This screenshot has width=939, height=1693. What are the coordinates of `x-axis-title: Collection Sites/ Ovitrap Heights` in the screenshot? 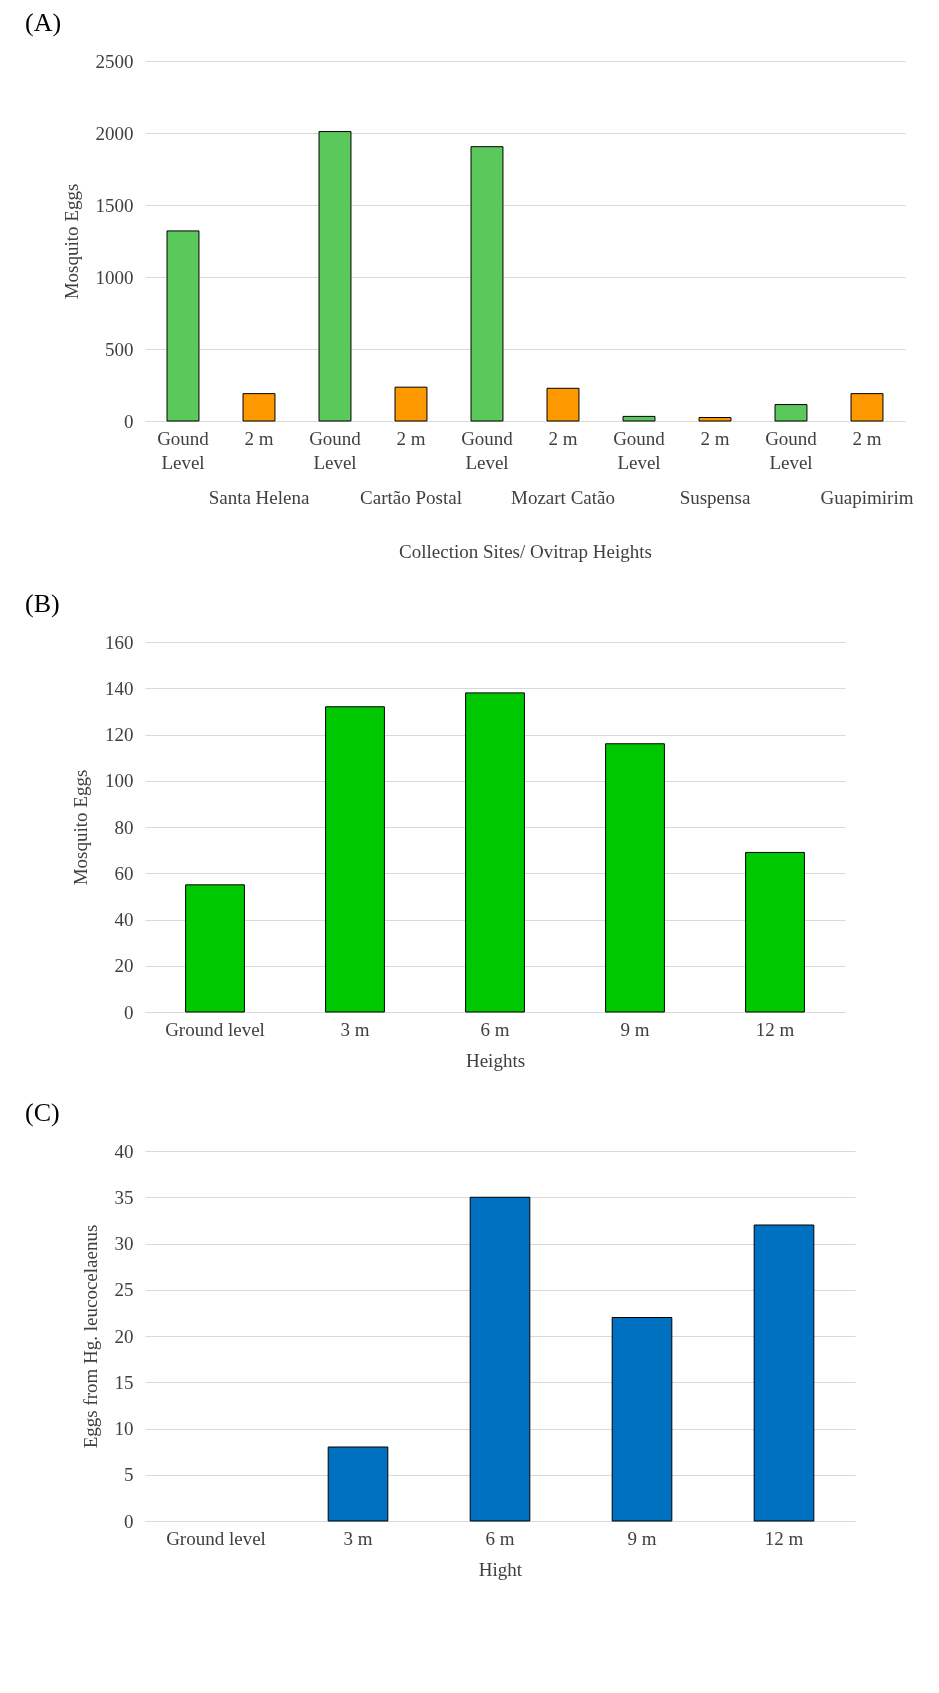 It's located at (525, 551).